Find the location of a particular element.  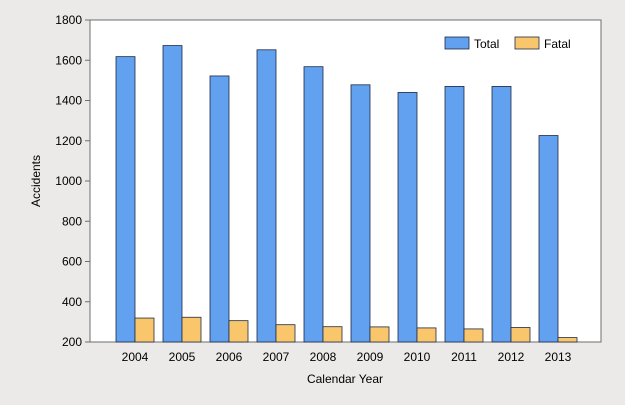

bar-fatal-2006 is located at coordinates (238, 331).